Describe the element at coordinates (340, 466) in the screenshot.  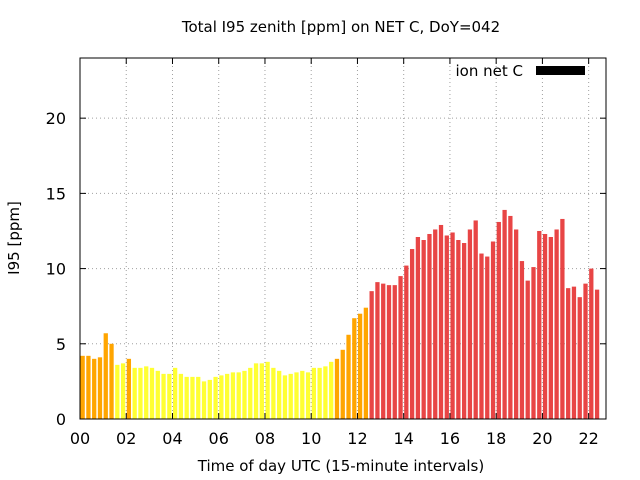
I see `x-axis-title: Time of day UTC (15-minute intervals)` at that location.